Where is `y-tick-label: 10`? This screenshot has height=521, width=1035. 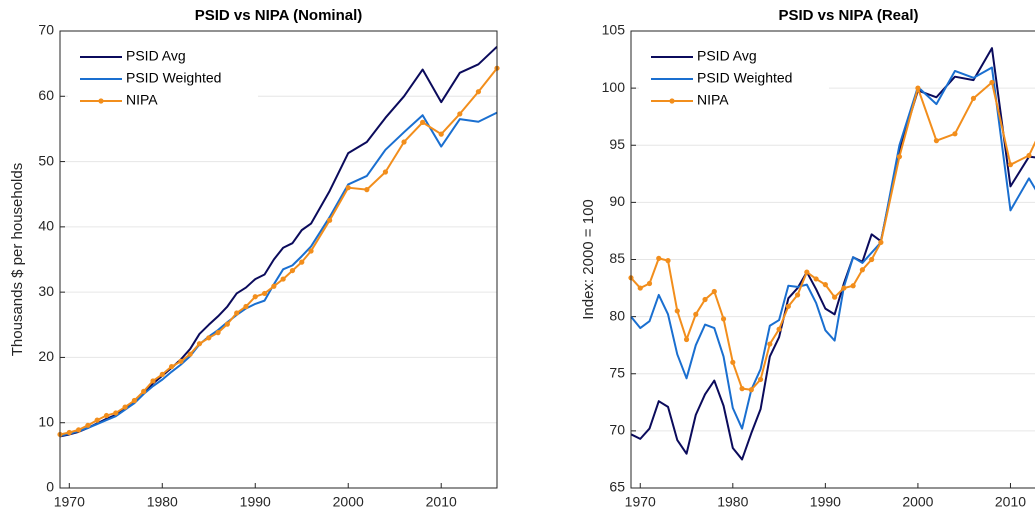 y-tick-label: 10 is located at coordinates (46, 421).